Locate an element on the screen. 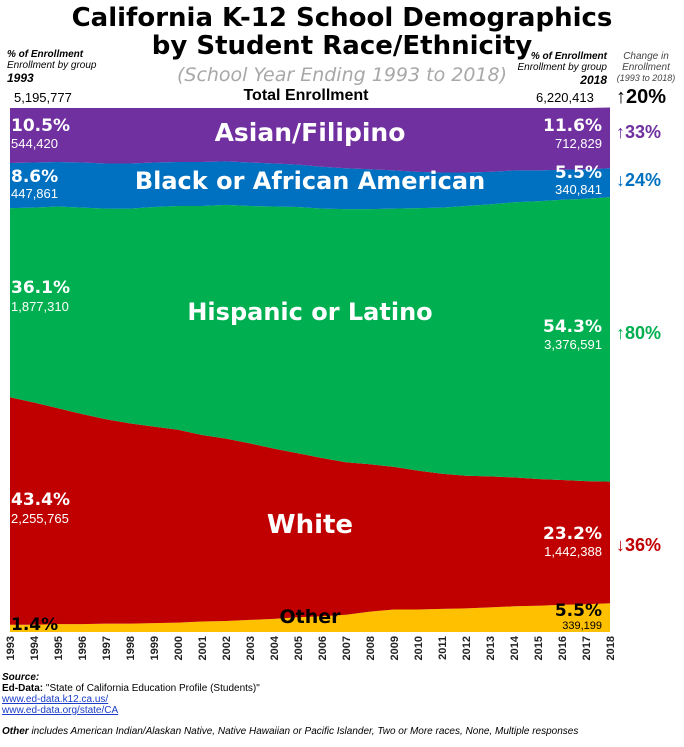 This screenshot has width=684, height=747. area-other is located at coordinates (310, 617).